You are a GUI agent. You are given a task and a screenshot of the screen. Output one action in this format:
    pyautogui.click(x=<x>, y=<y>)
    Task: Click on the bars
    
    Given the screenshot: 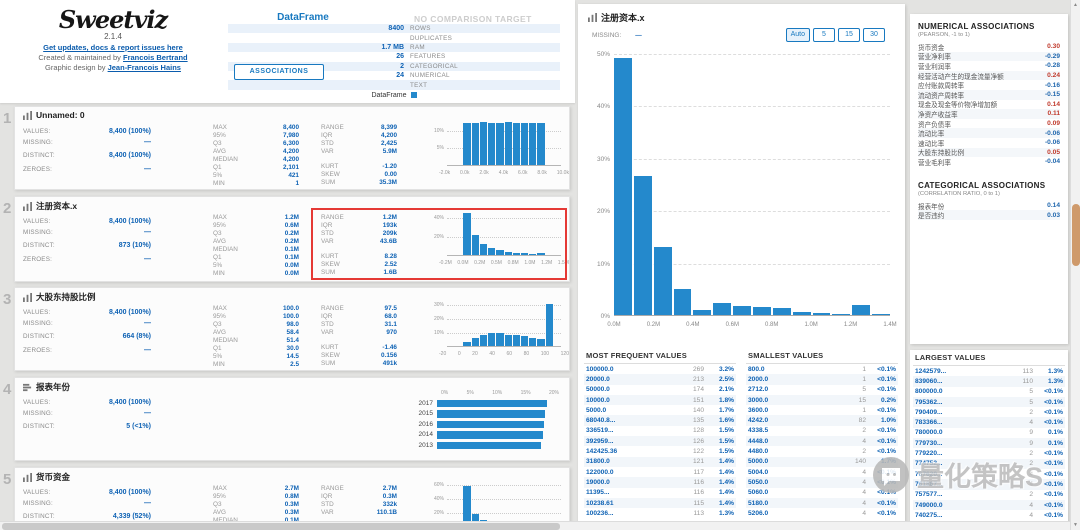 What is the action you would take?
    pyautogui.click(x=752, y=184)
    